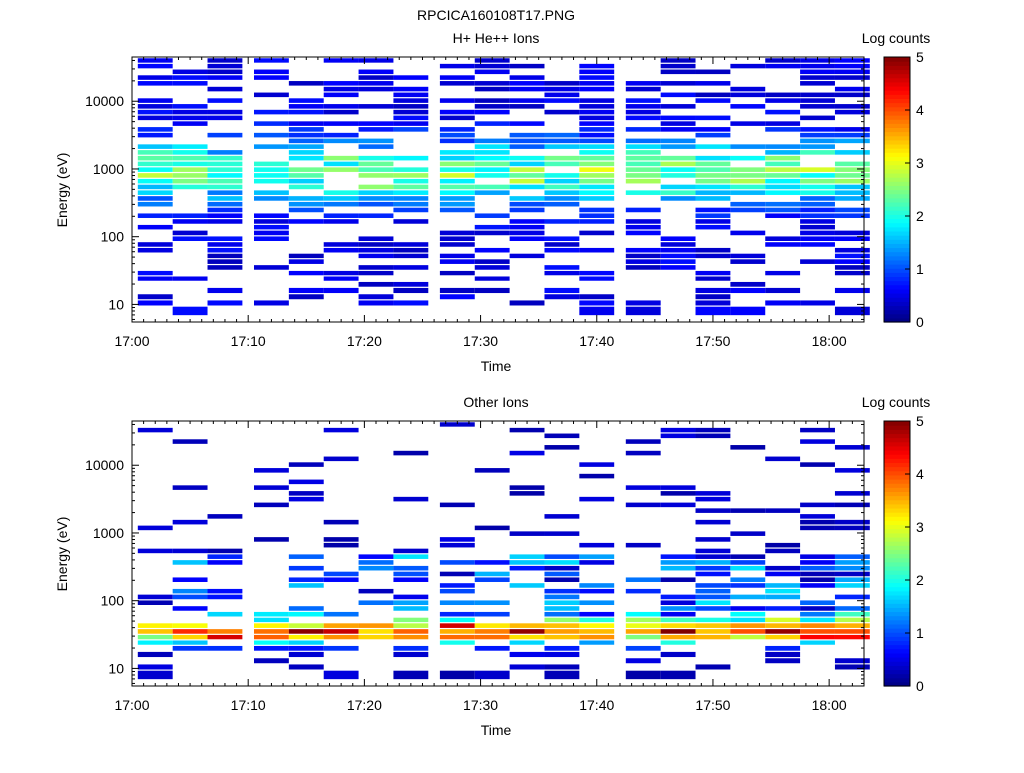 This screenshot has width=1024, height=773. I want to click on colorbar-tick-label: 3, so click(920, 163).